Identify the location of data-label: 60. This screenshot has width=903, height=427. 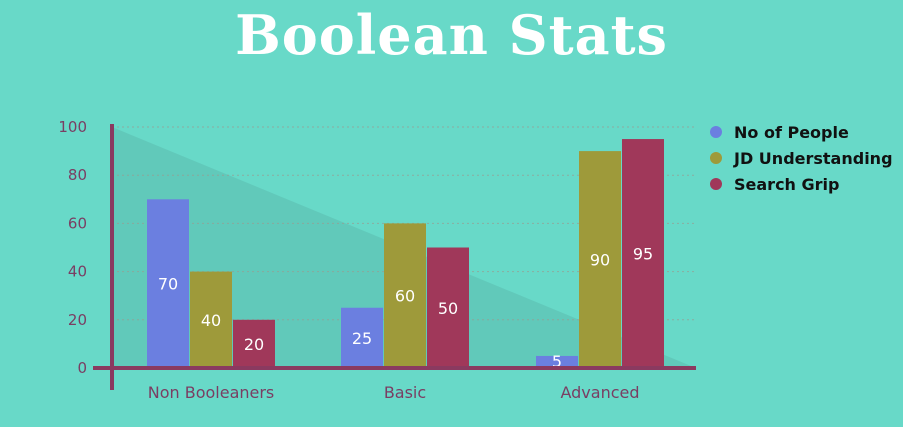
(405, 296).